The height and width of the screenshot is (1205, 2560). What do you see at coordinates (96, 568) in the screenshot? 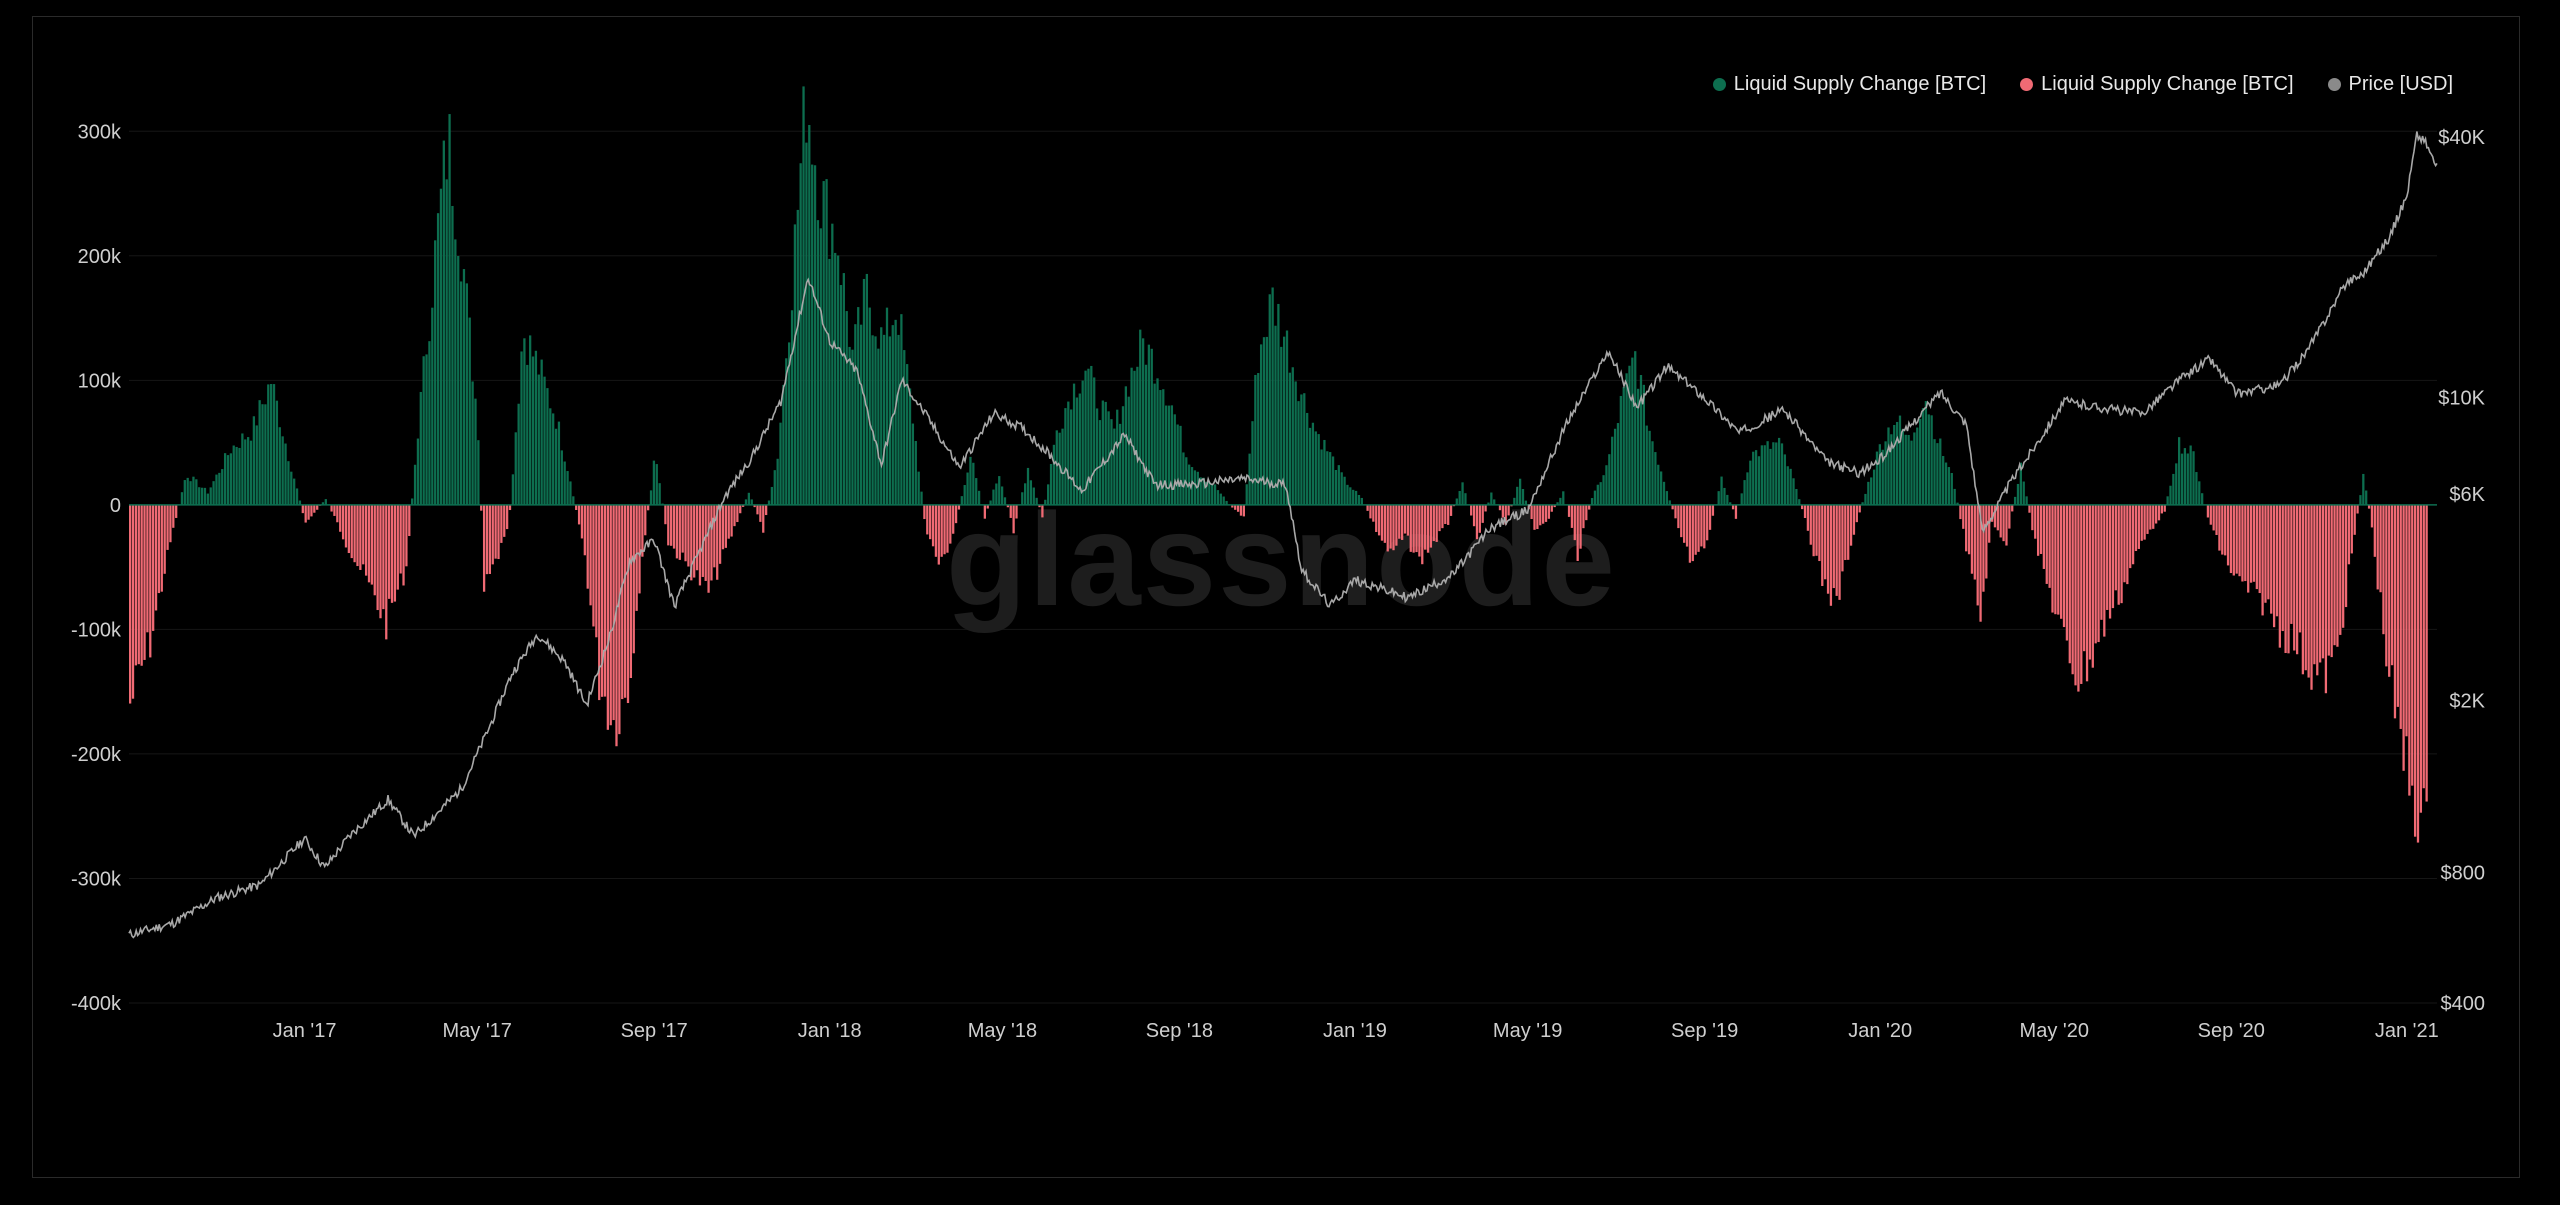
I see `y-axis-left: 300k 200k 100k 0 -100k -200k -300k -400k` at bounding box center [96, 568].